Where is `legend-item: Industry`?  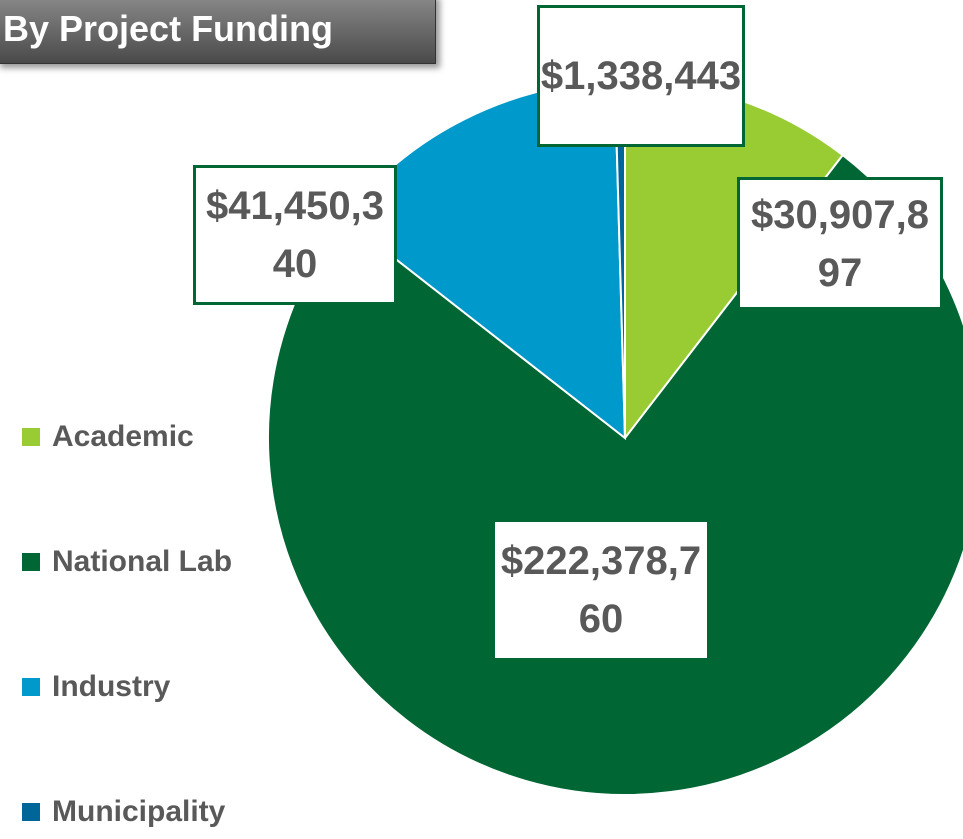 legend-item: Industry is located at coordinates (96, 687).